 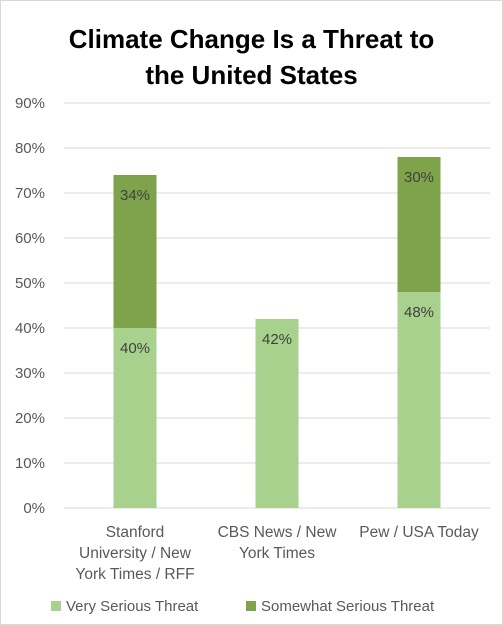 I want to click on y-tick-label: 20%, so click(x=30, y=418).